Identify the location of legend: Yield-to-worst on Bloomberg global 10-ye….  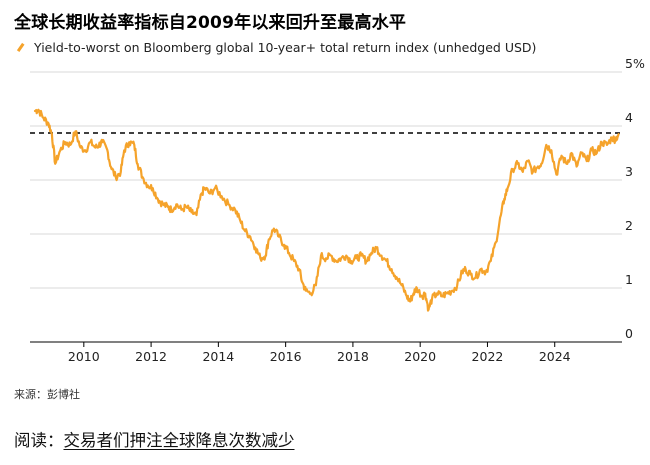
(275, 47).